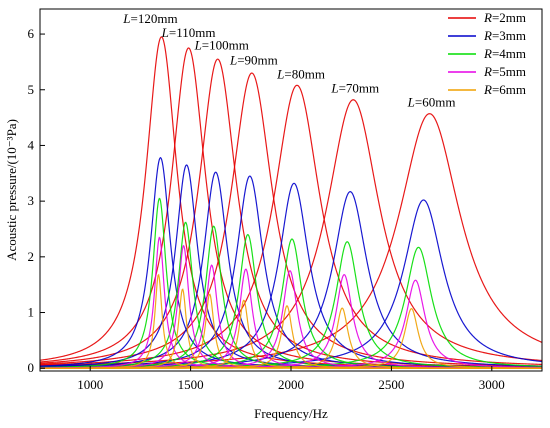 This screenshot has height=428, width=550. What do you see at coordinates (31, 33) in the screenshot?
I see `y-tick-label: 6` at bounding box center [31, 33].